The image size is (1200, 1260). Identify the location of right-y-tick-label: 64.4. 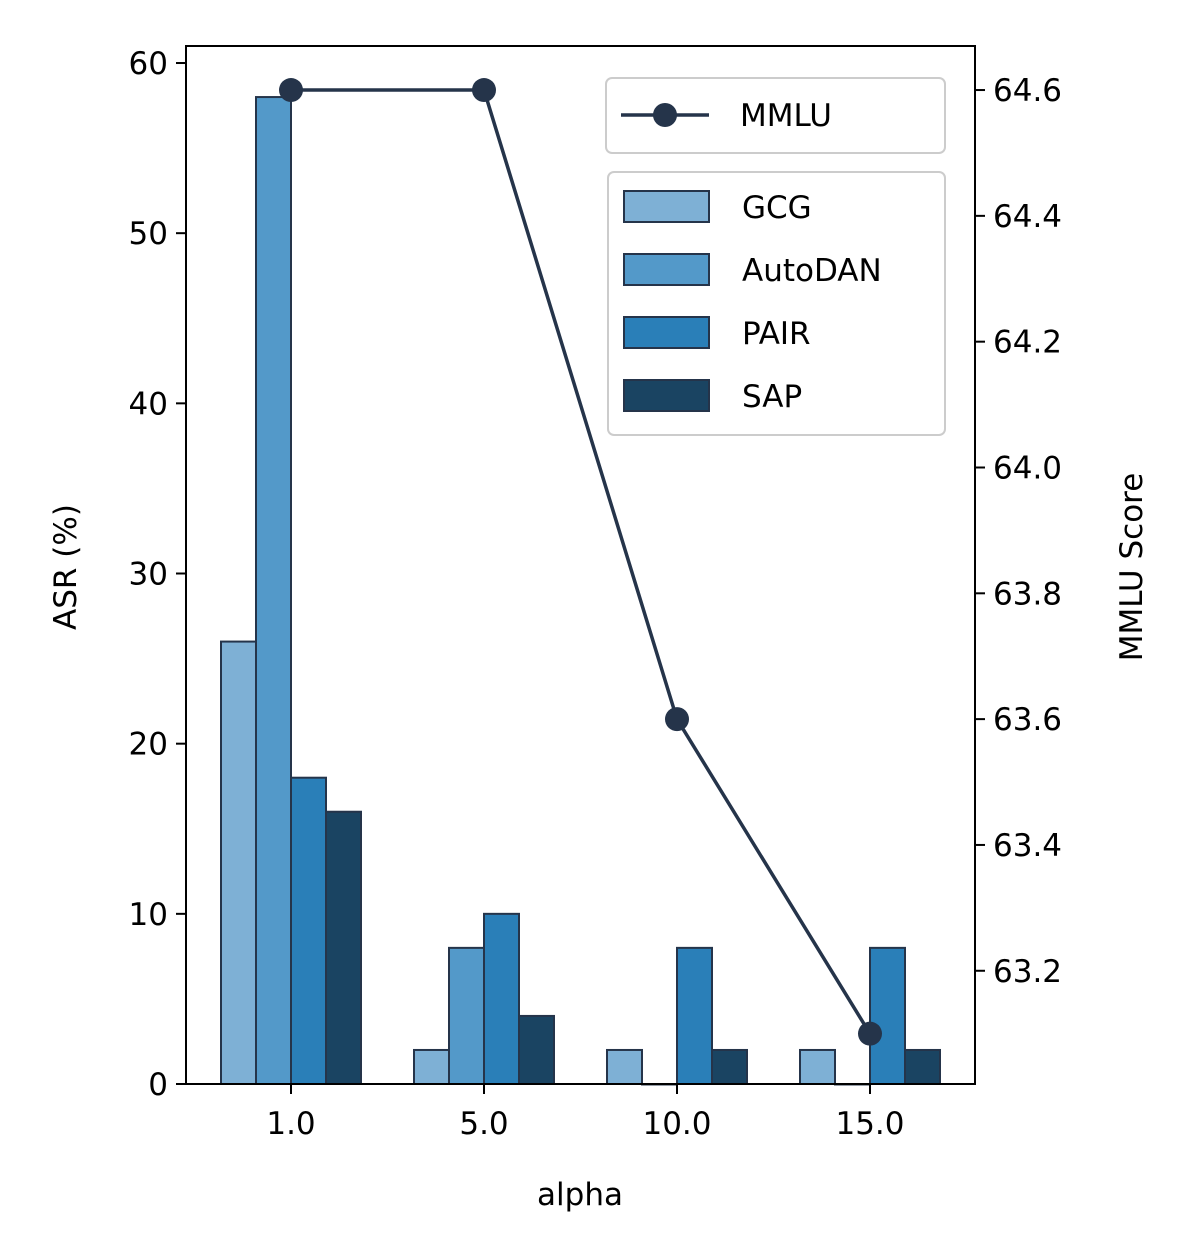
(1027, 217).